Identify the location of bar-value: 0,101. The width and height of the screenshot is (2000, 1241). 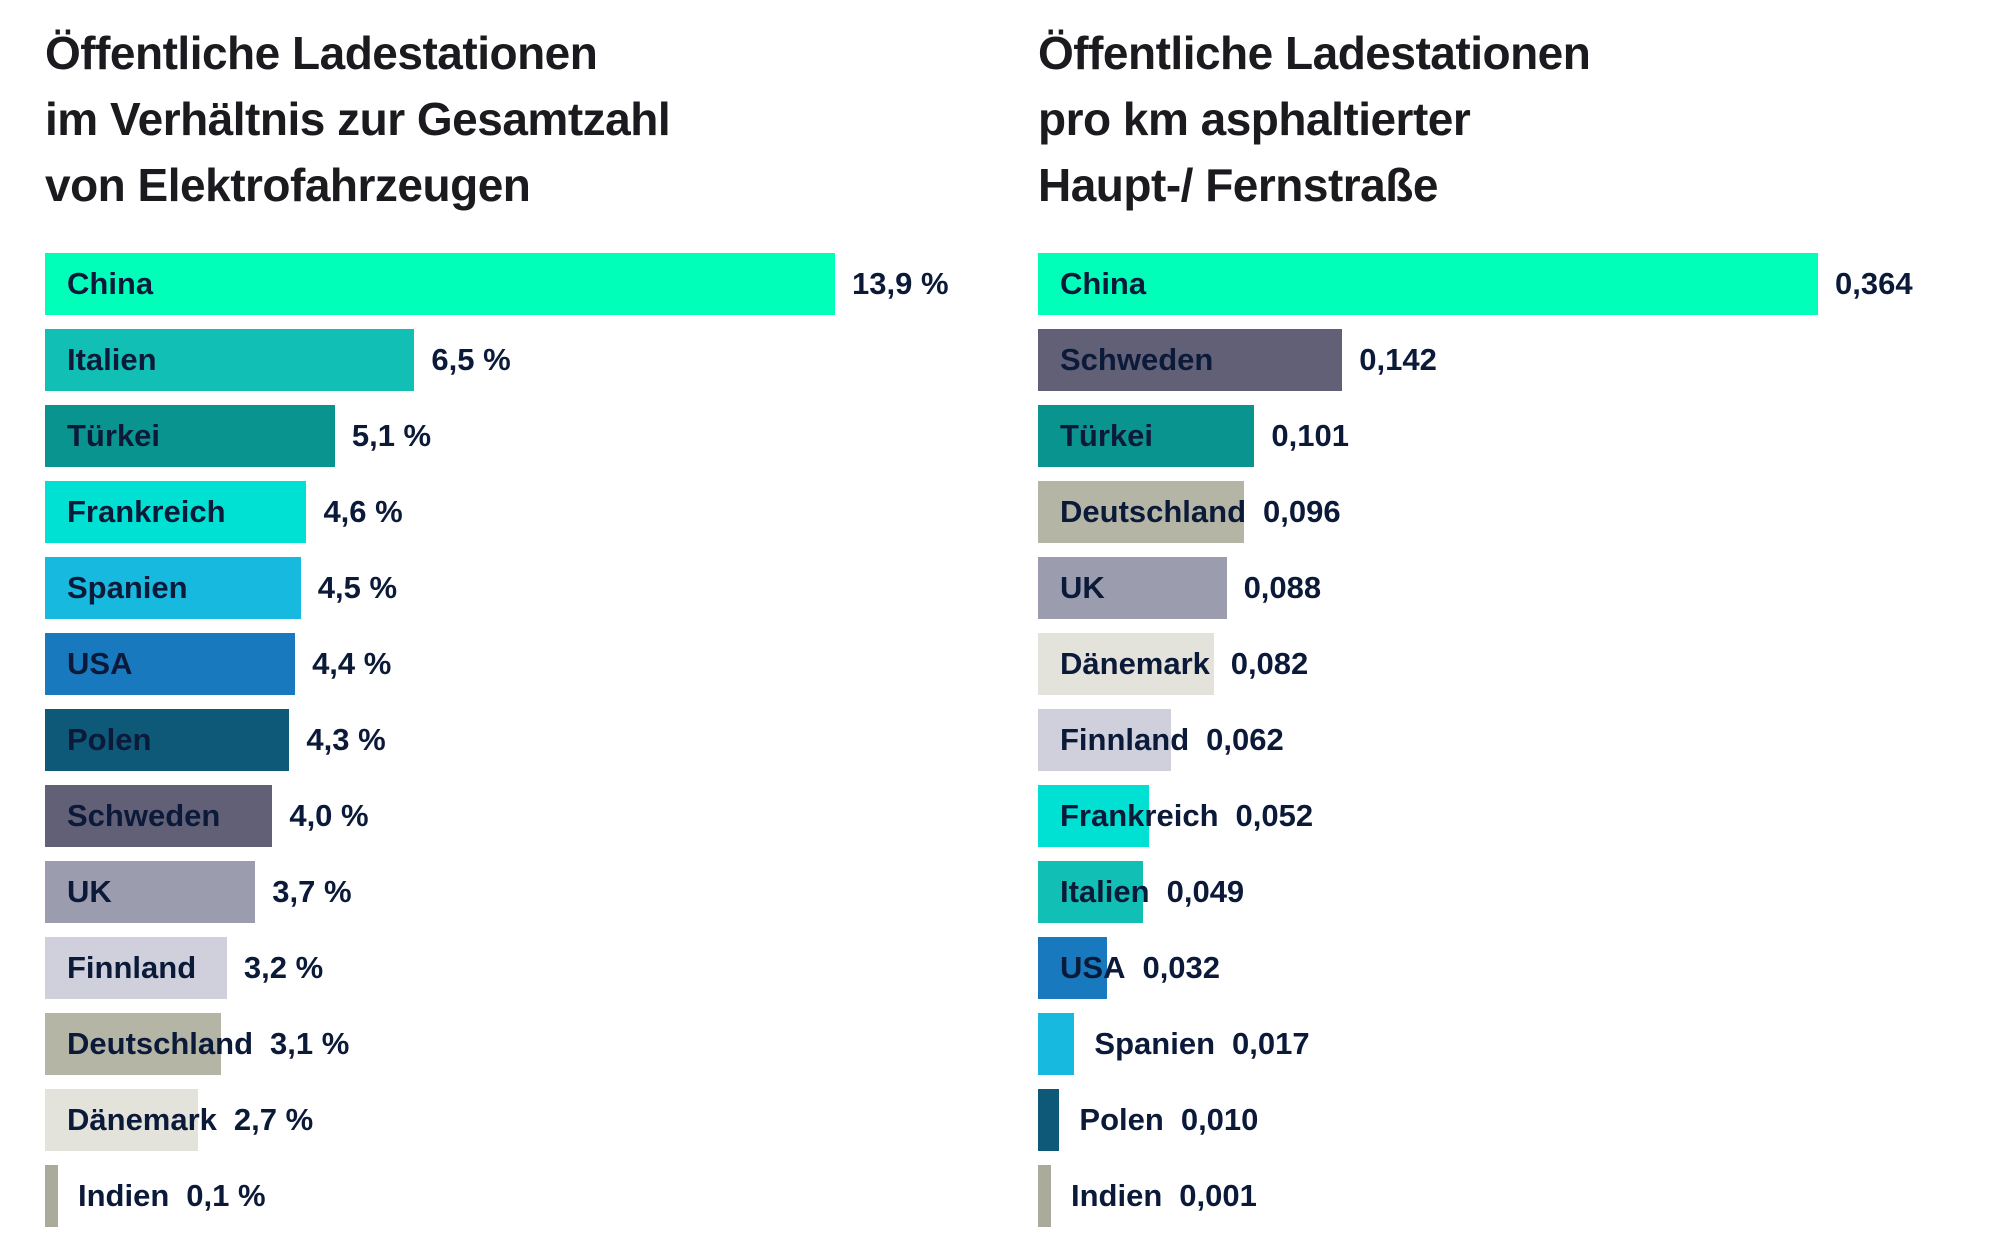
(1310, 435).